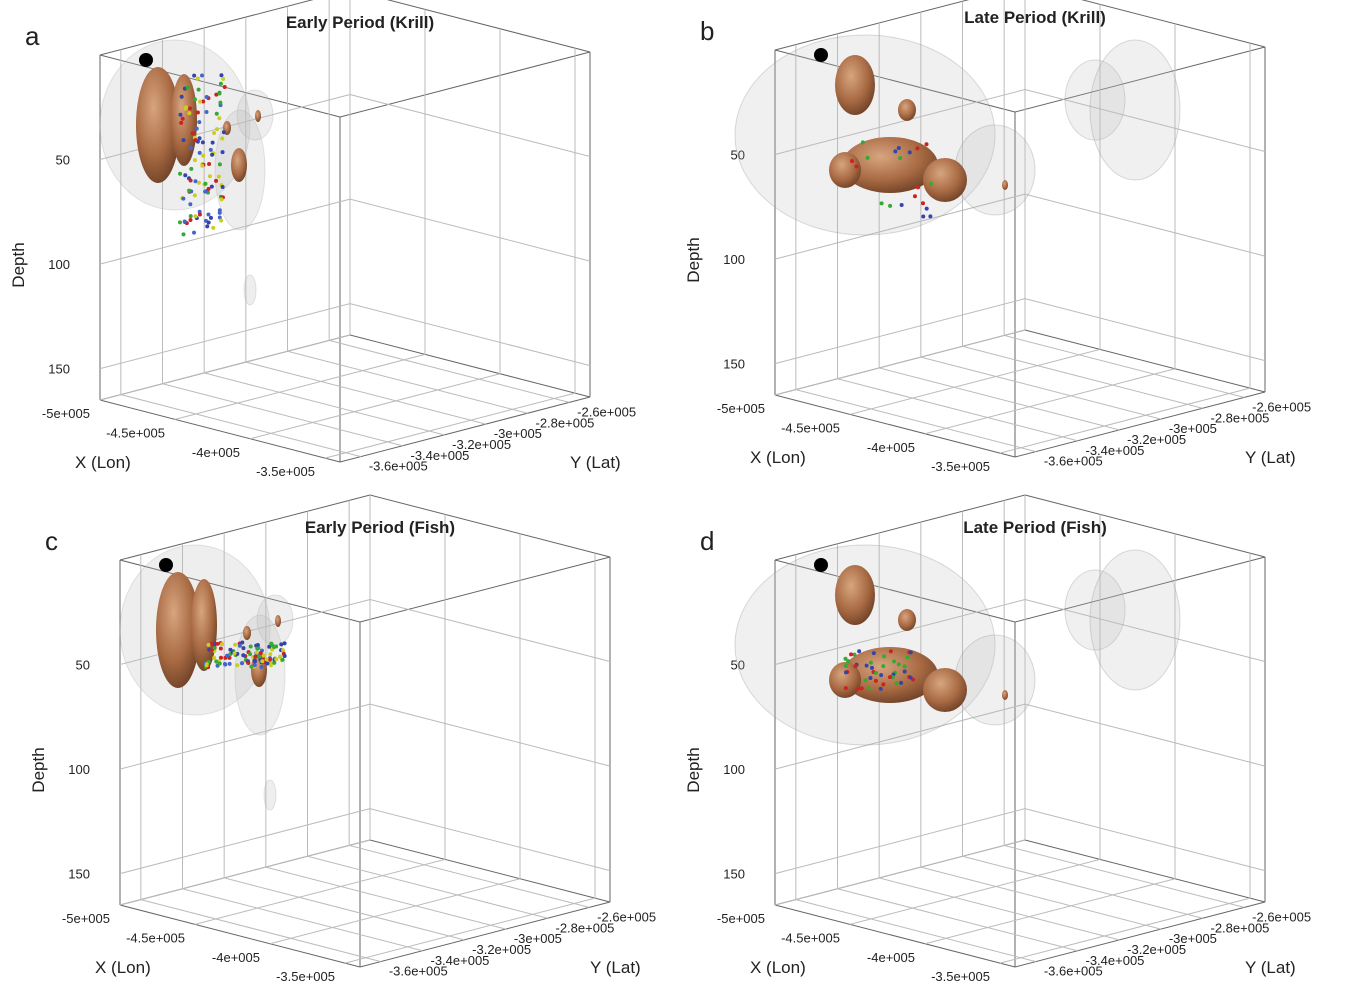  What do you see at coordinates (166, 565) in the screenshot?
I see `marker-dot` at bounding box center [166, 565].